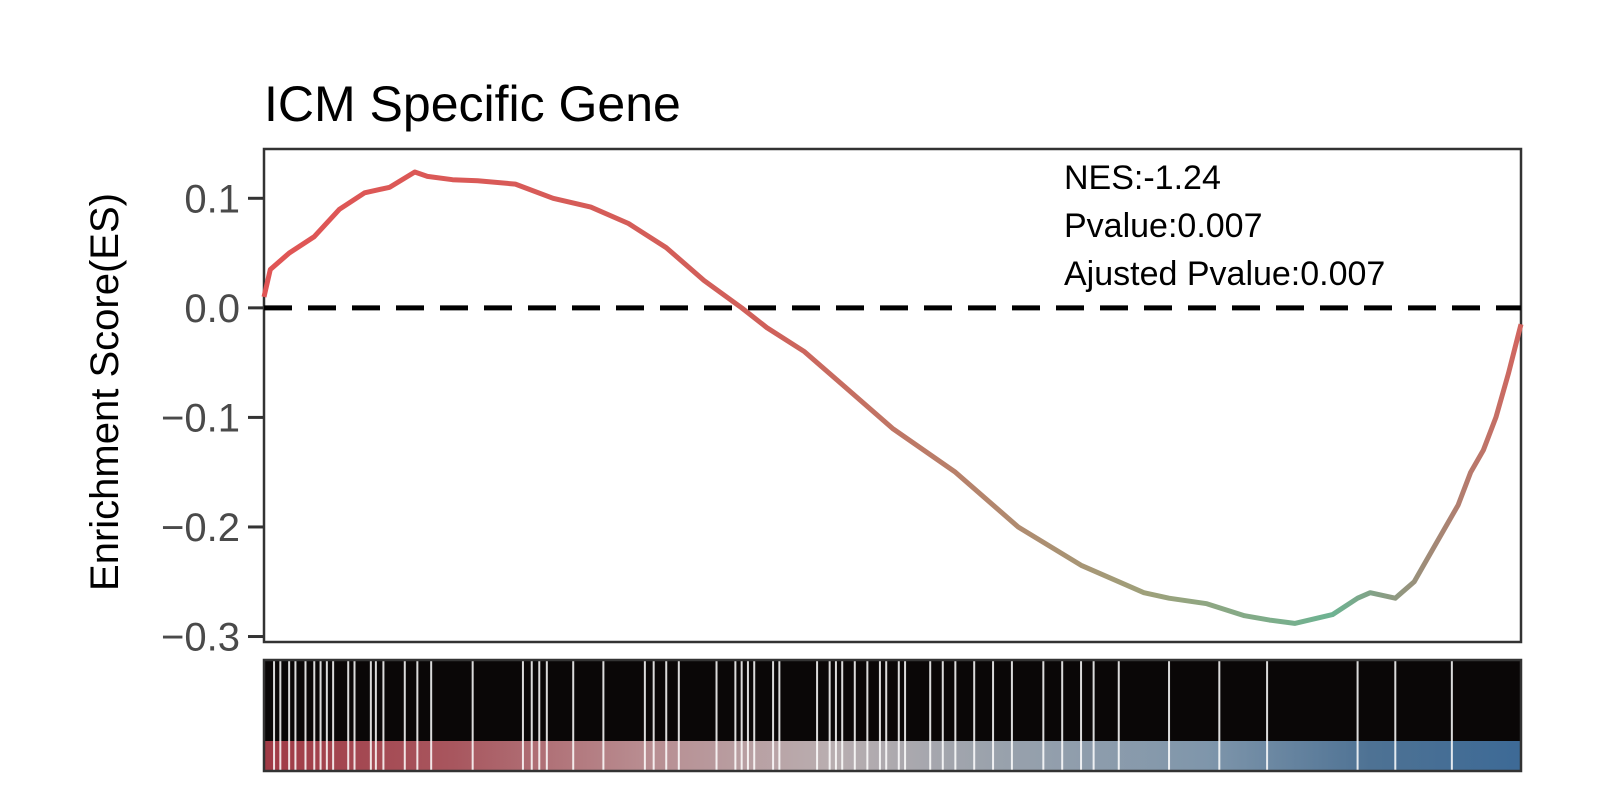 The image size is (1607, 796). Describe the element at coordinates (472, 104) in the screenshot. I see `chart-title: ICM Specific Gene` at that location.